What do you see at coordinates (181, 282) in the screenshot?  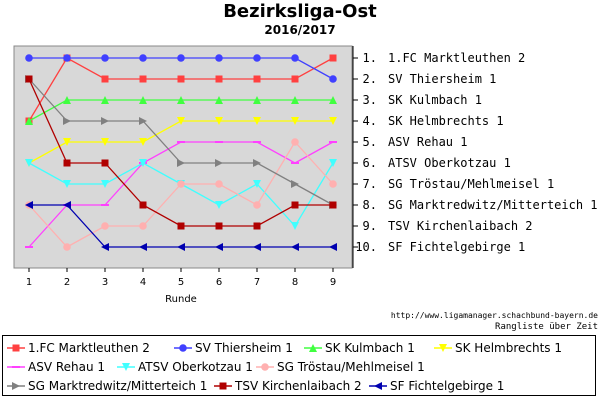 I see `x-tick-label: 5` at bounding box center [181, 282].